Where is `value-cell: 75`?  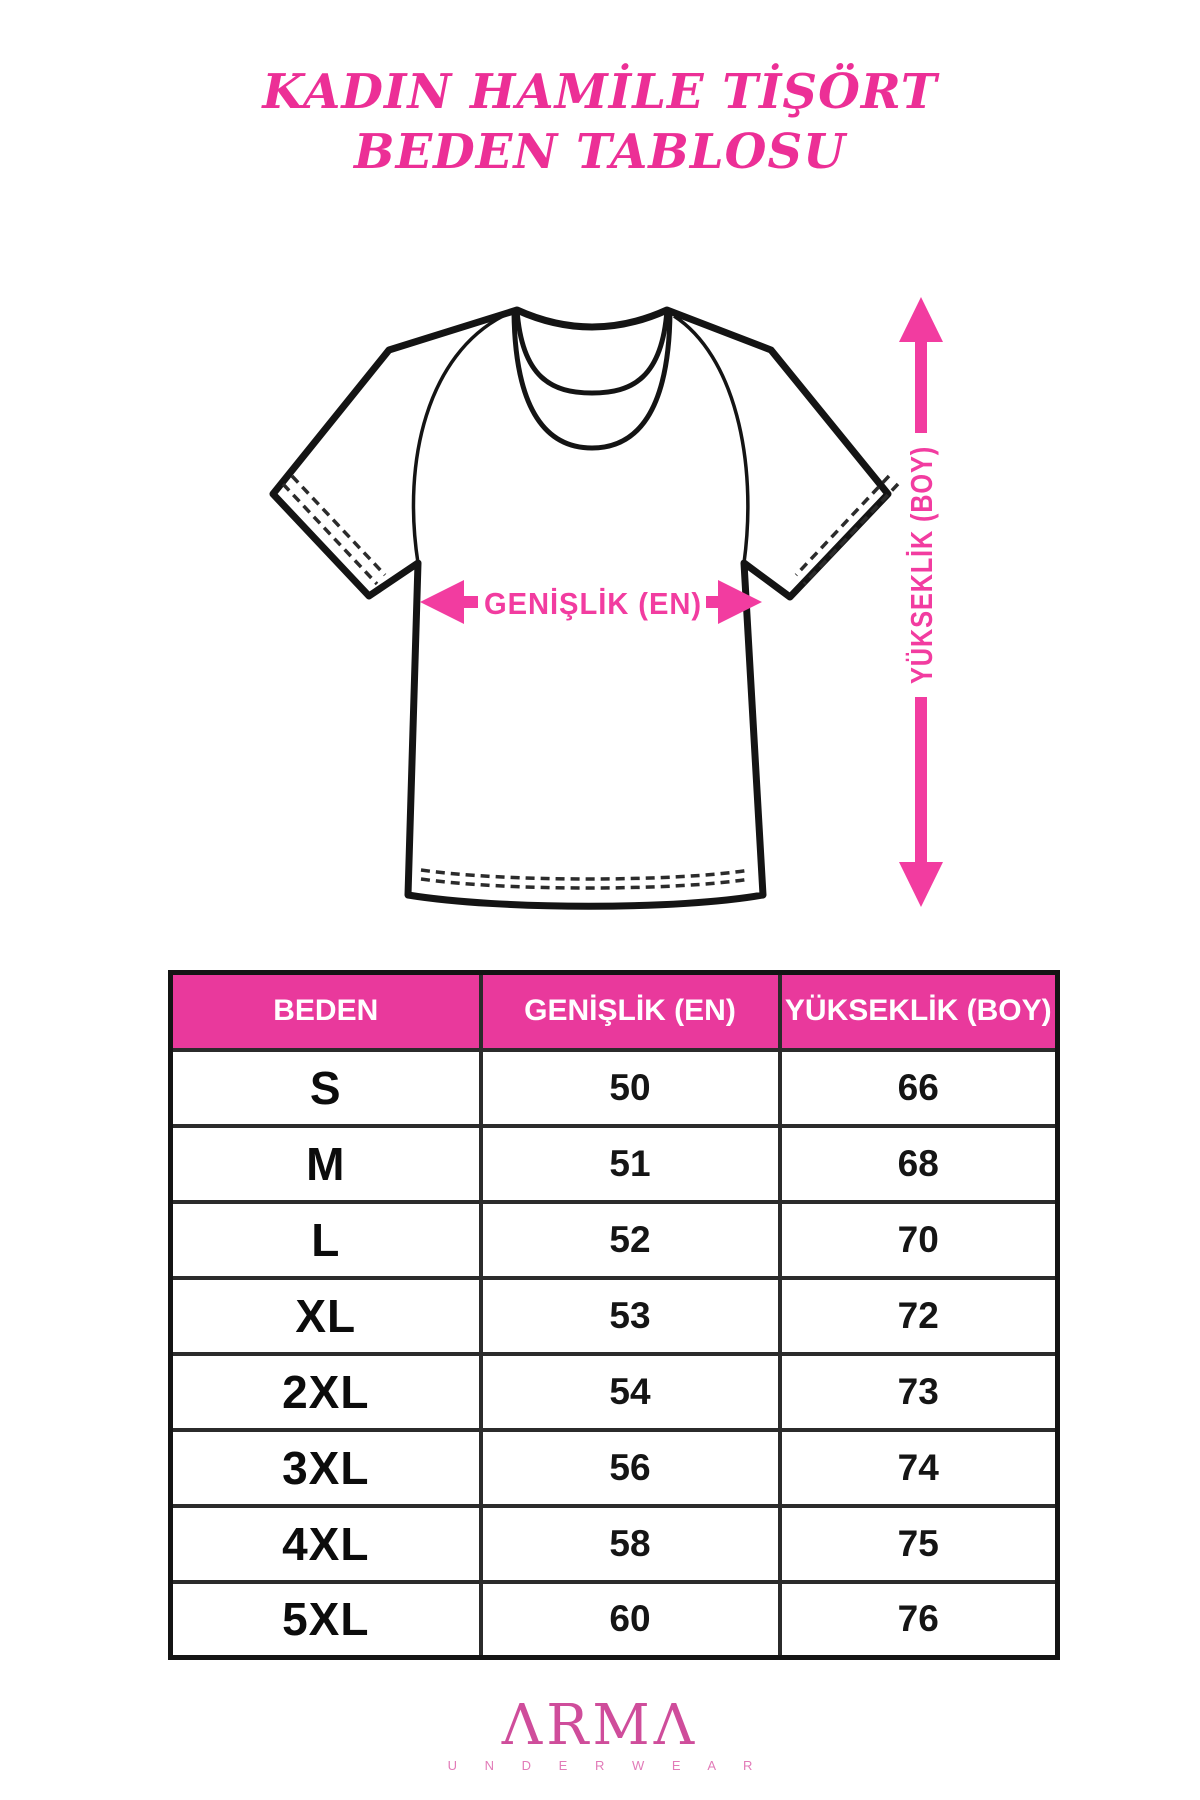
value-cell: 75 is located at coordinates (918, 1543).